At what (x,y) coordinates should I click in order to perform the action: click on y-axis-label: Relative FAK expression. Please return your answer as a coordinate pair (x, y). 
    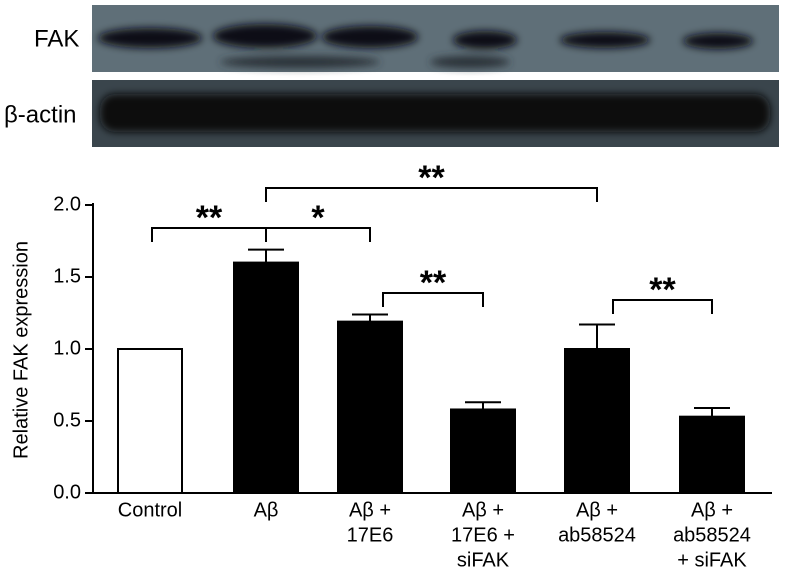
    Looking at the image, I should click on (21, 350).